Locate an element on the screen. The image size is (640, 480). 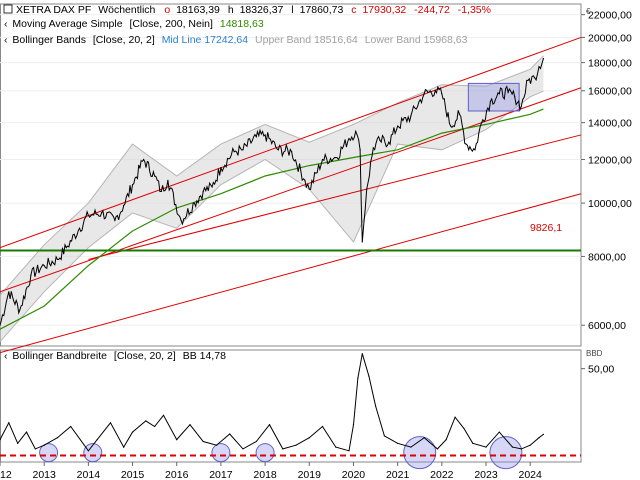
year-tick-label: 2016 is located at coordinates (177, 474).